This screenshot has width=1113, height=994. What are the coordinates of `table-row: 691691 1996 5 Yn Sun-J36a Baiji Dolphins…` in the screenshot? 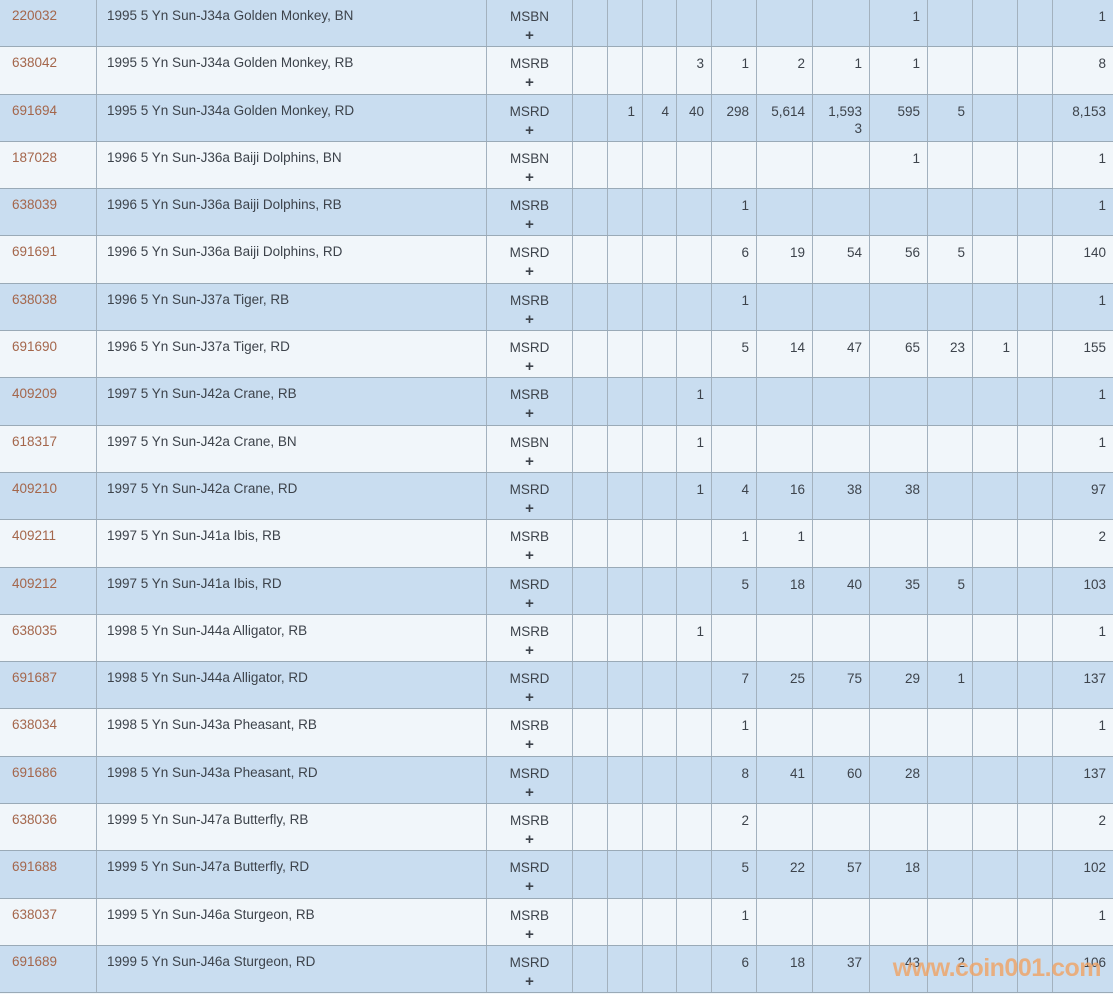 It's located at (556, 260).